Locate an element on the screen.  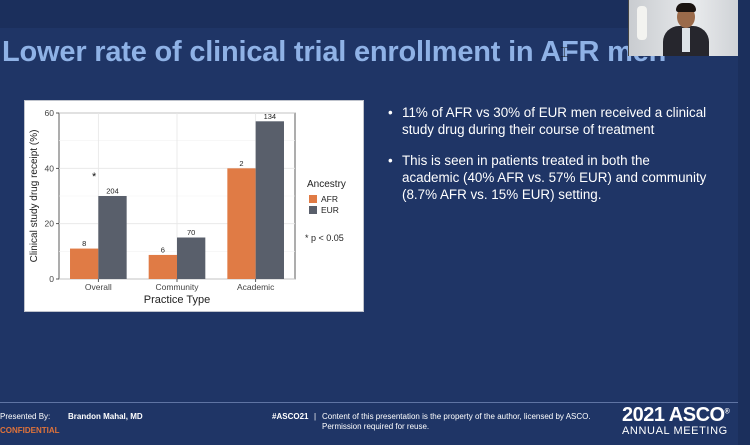
axis-ticks: 0 20 40 60 Overall Community Academic is located at coordinates (160, 200).